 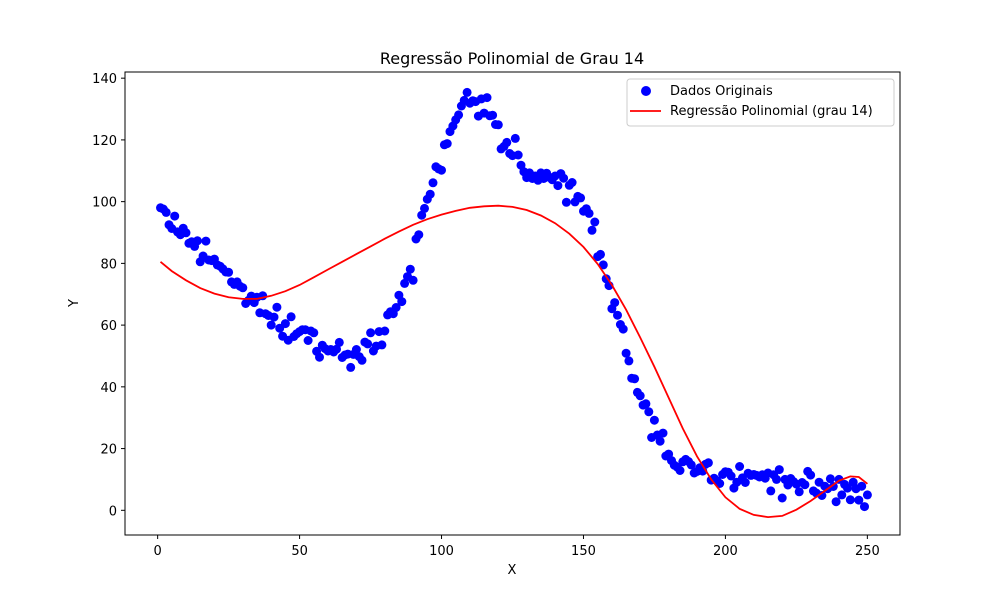 I want to click on legend-box, so click(x=760, y=102).